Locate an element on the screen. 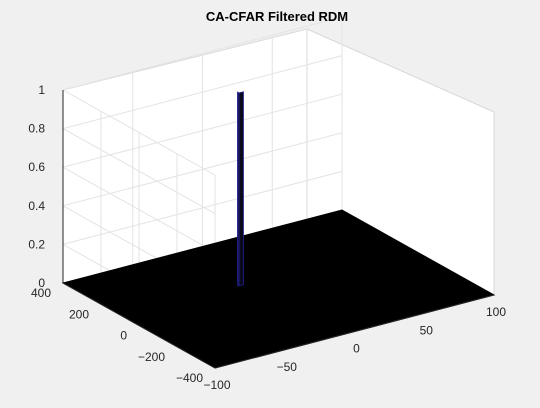  x-tick-label: 50 is located at coordinates (427, 330).